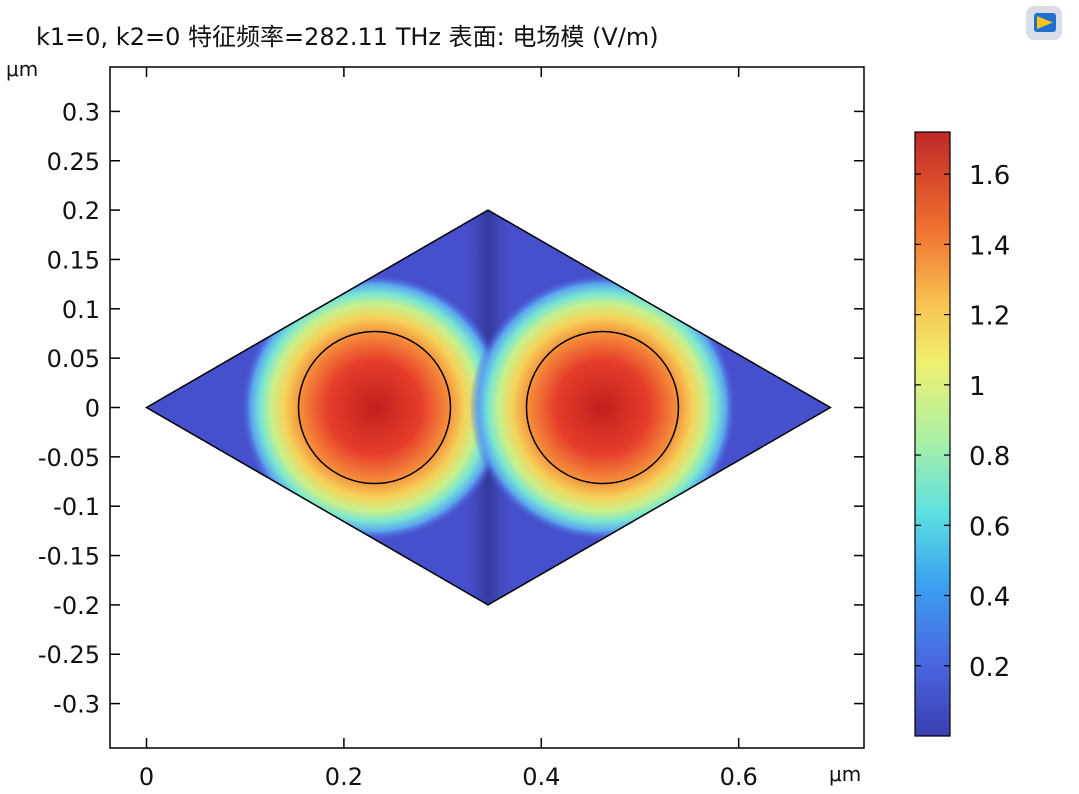 This screenshot has height=794, width=1079. I want to click on app-logo-icon, so click(1044, 23).